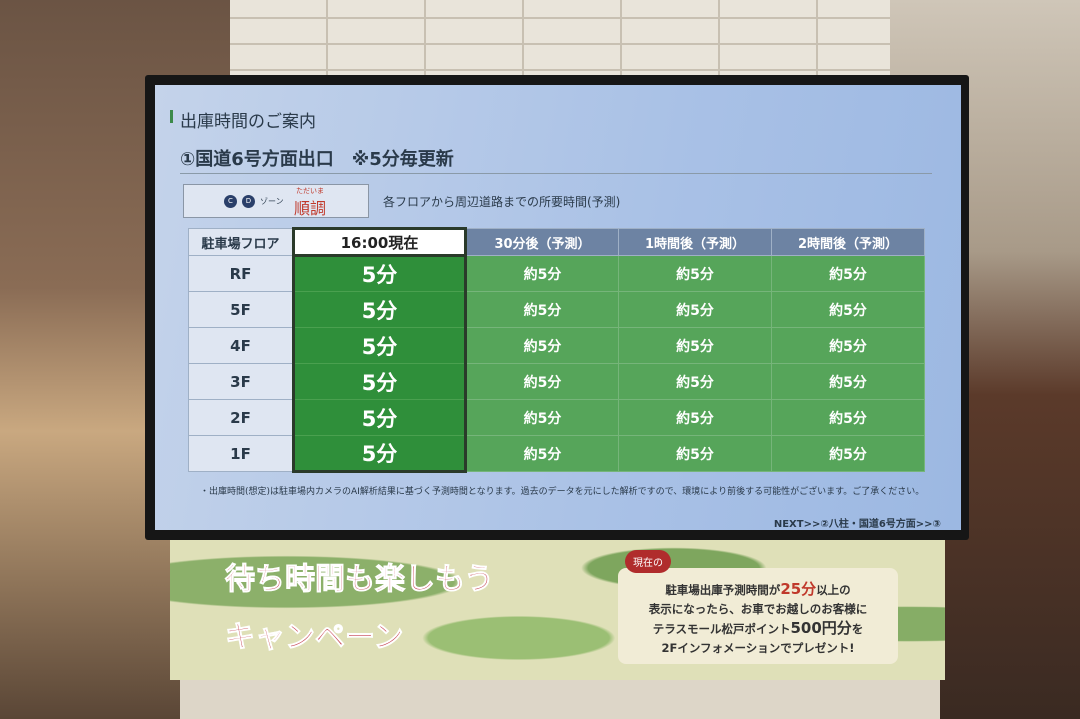 This screenshot has height=719, width=1080. Describe the element at coordinates (758, 609) in the screenshot. I see `promo-text: 表示になったら、お車でお越しのお客様に` at that location.